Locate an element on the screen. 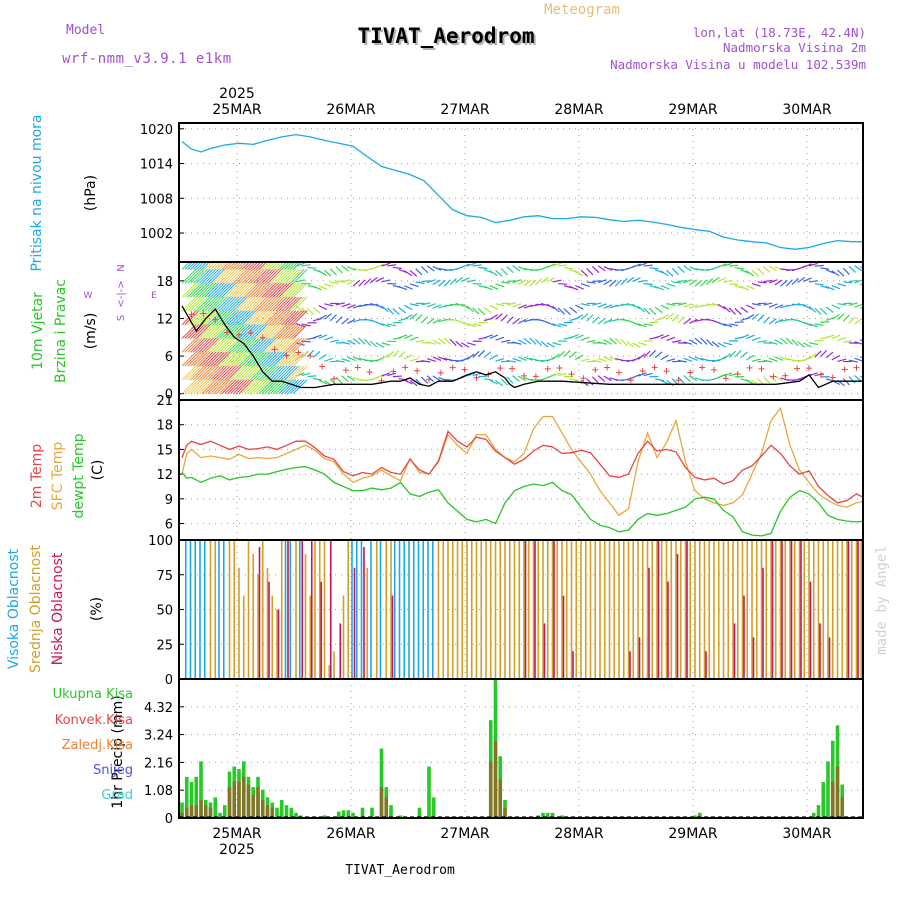 Image resolution: width=900 pixels, height=900 pixels. sfc-temp-line is located at coordinates (521, 461).